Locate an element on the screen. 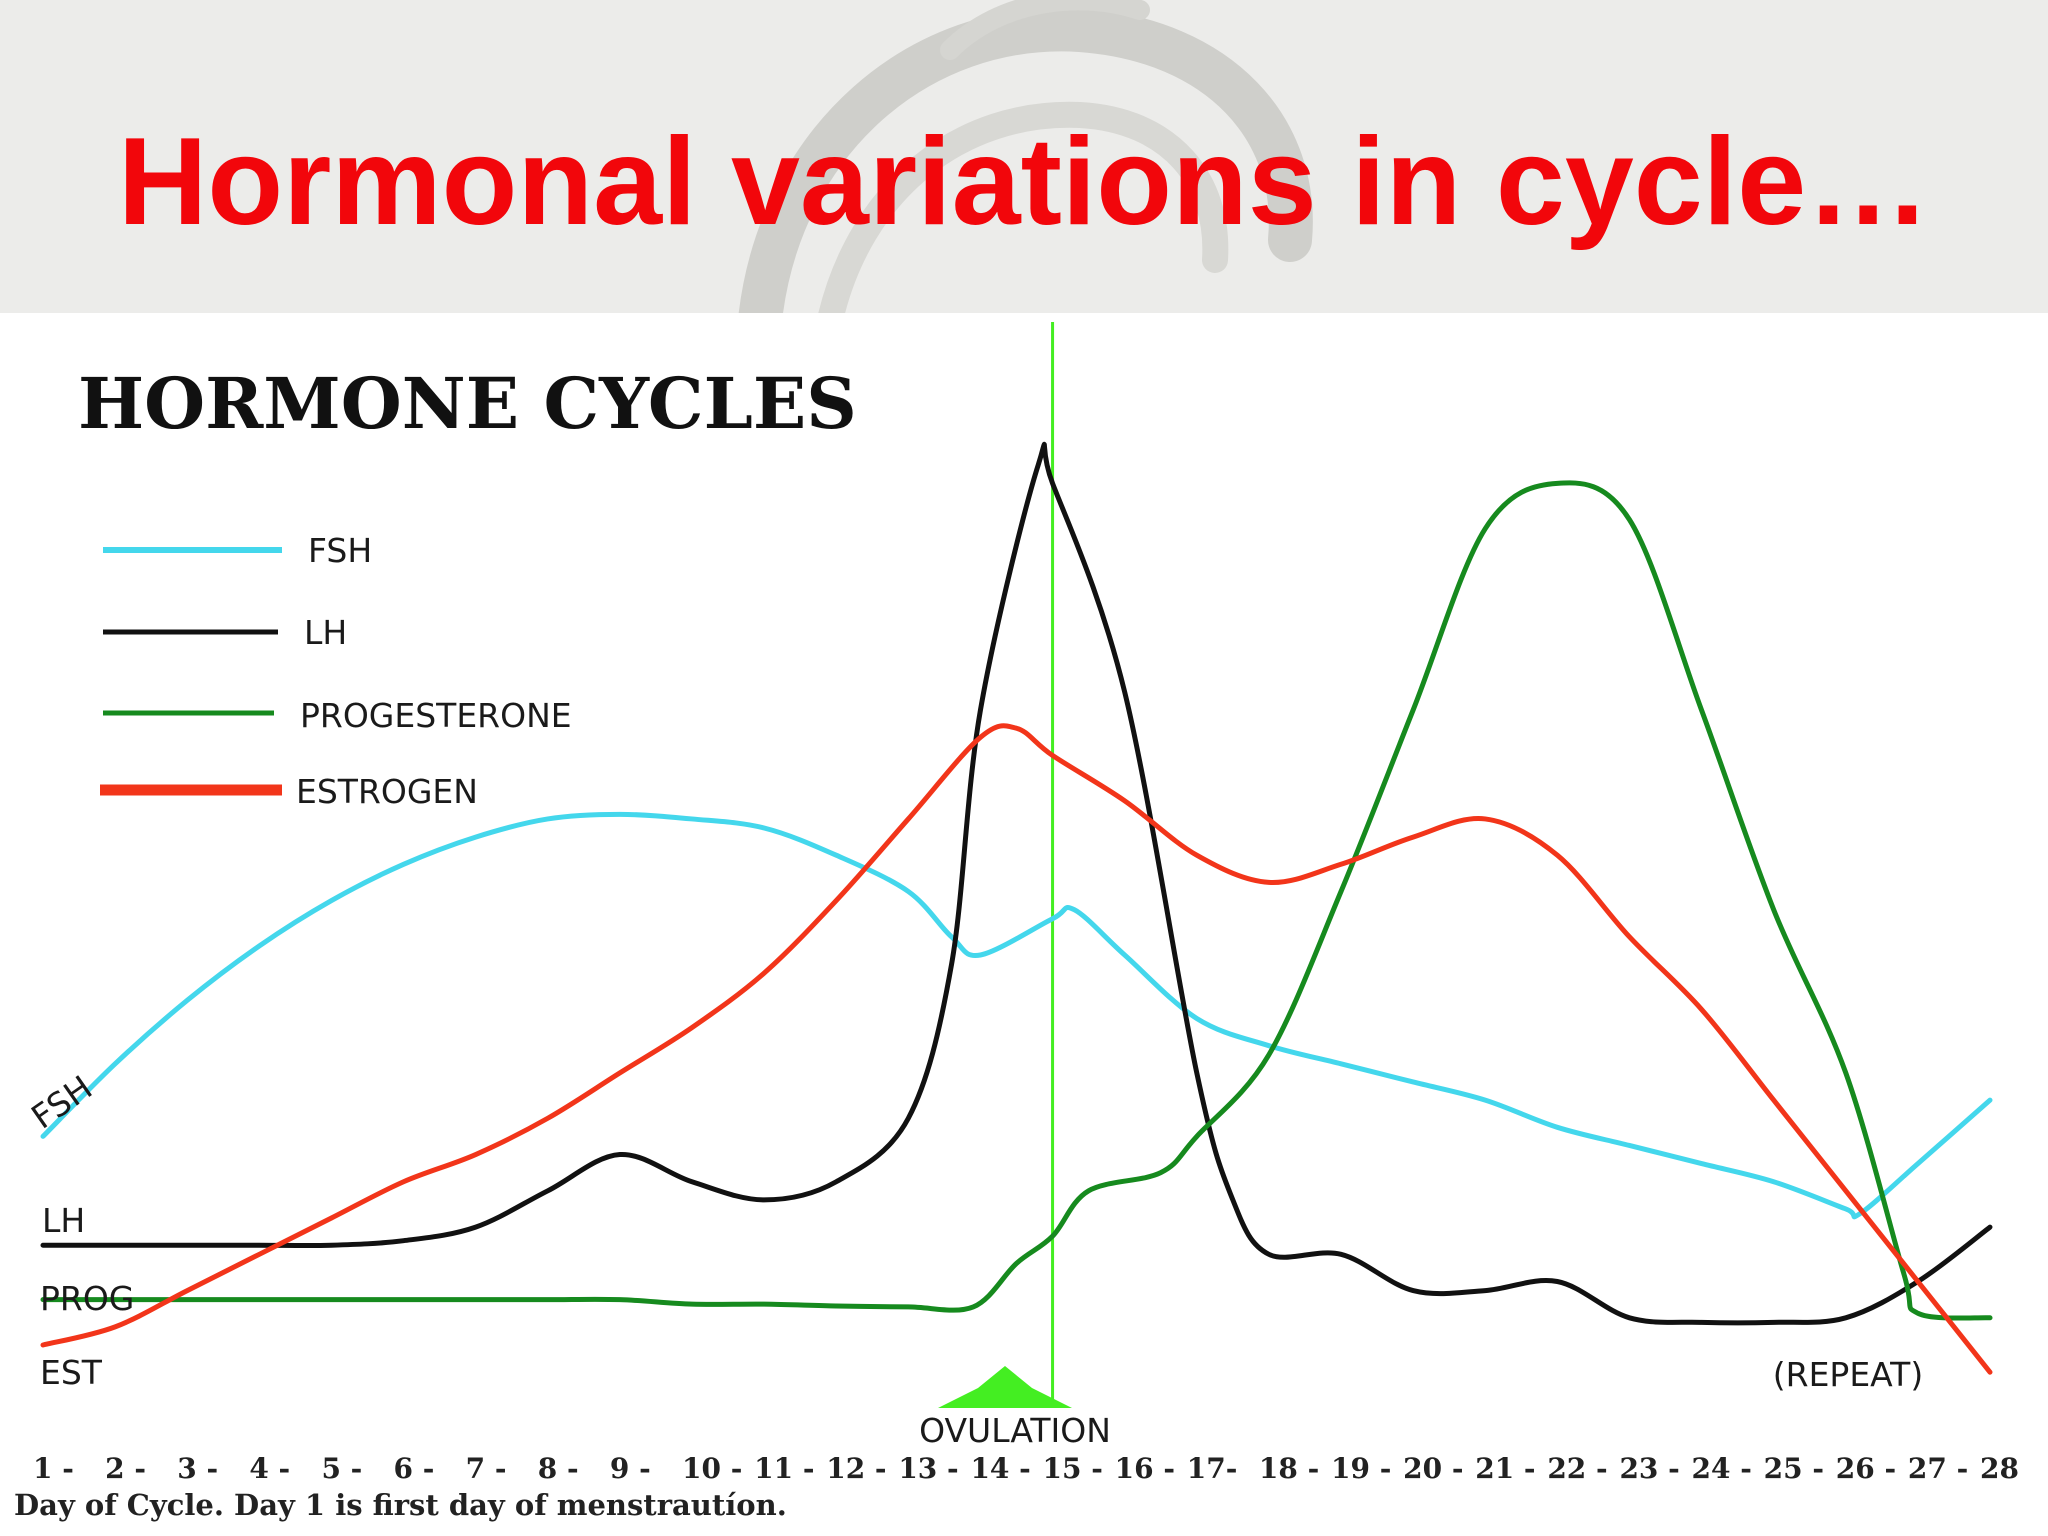  x-tick-label: 28 is located at coordinates (1999, 1468).